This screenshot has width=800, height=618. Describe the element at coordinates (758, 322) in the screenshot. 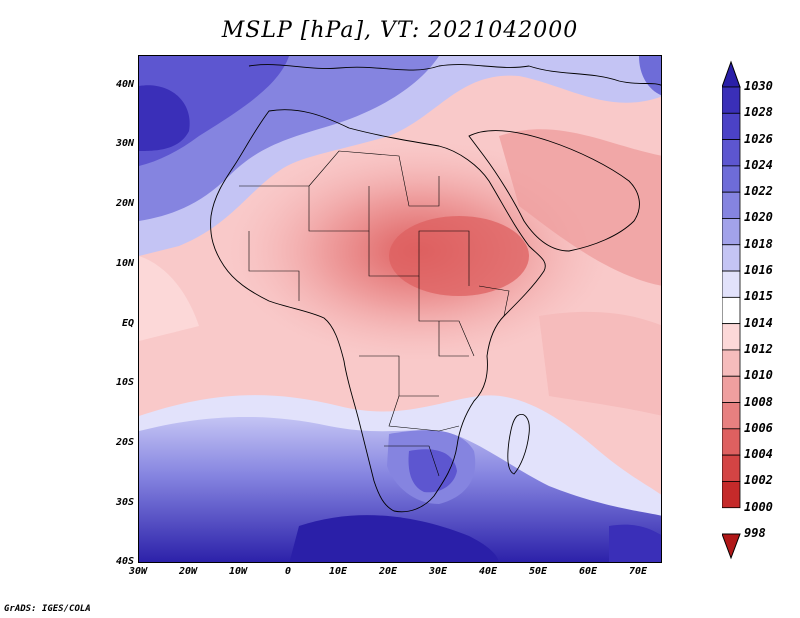

I see `colorbar-label: 1014` at that location.